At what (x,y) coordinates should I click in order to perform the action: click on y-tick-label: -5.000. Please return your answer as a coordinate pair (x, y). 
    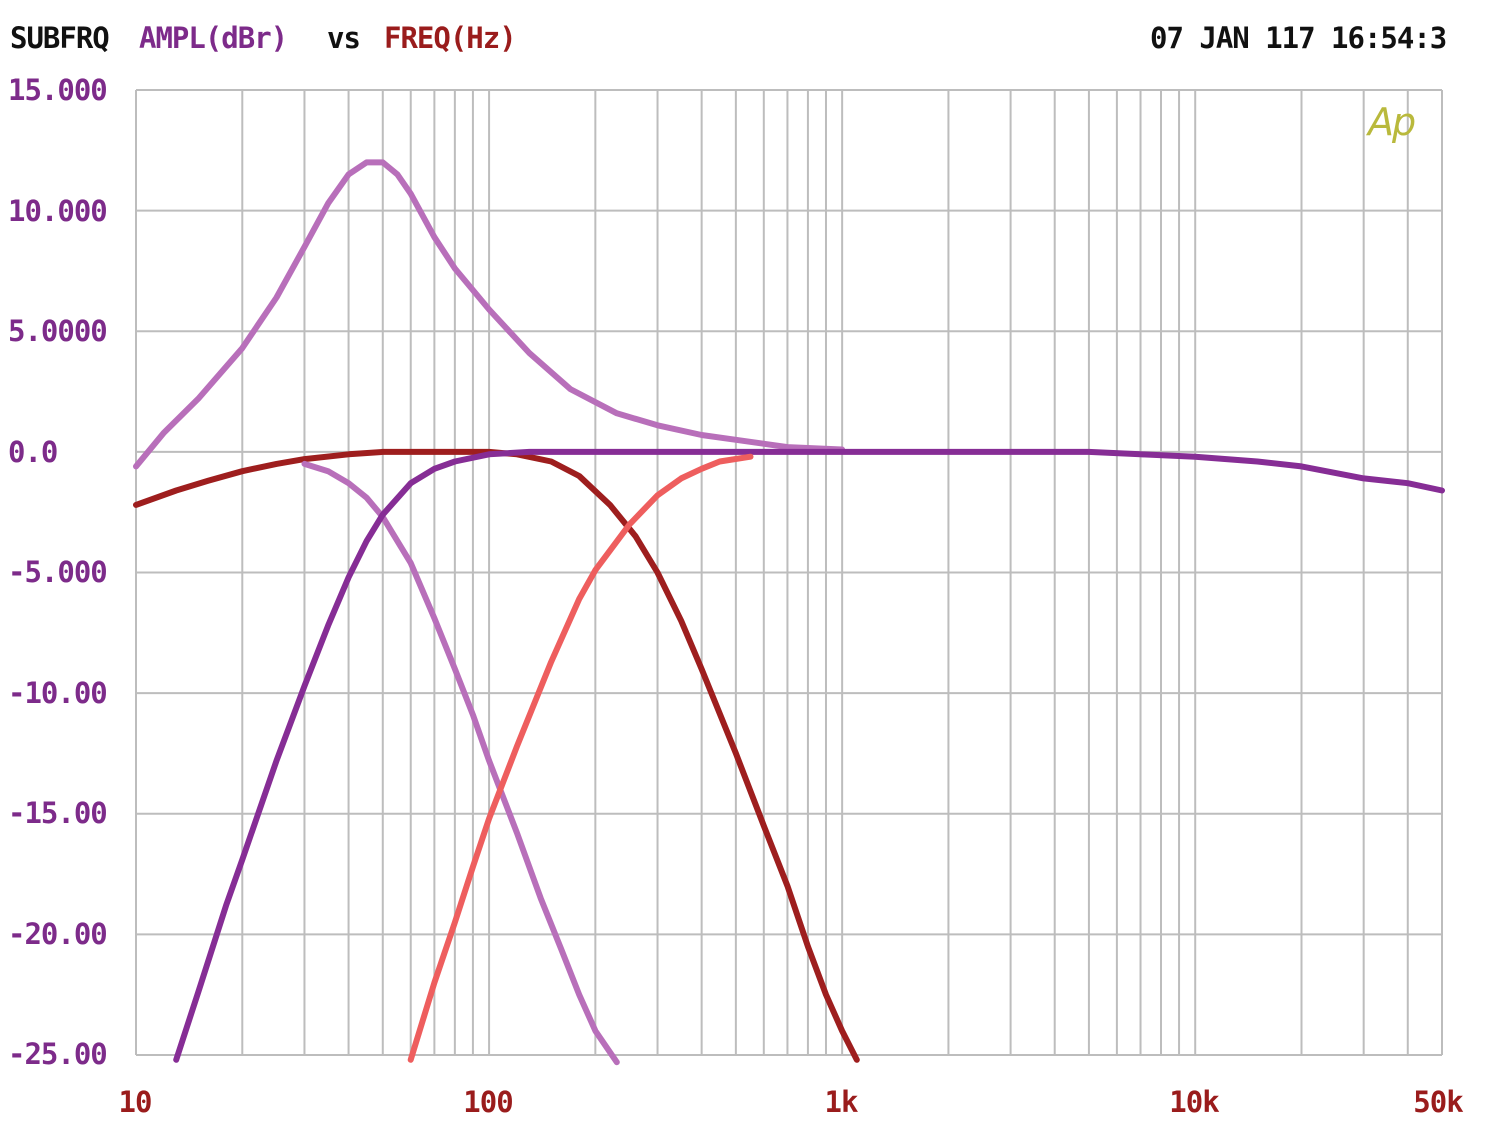
    Looking at the image, I should click on (58, 572).